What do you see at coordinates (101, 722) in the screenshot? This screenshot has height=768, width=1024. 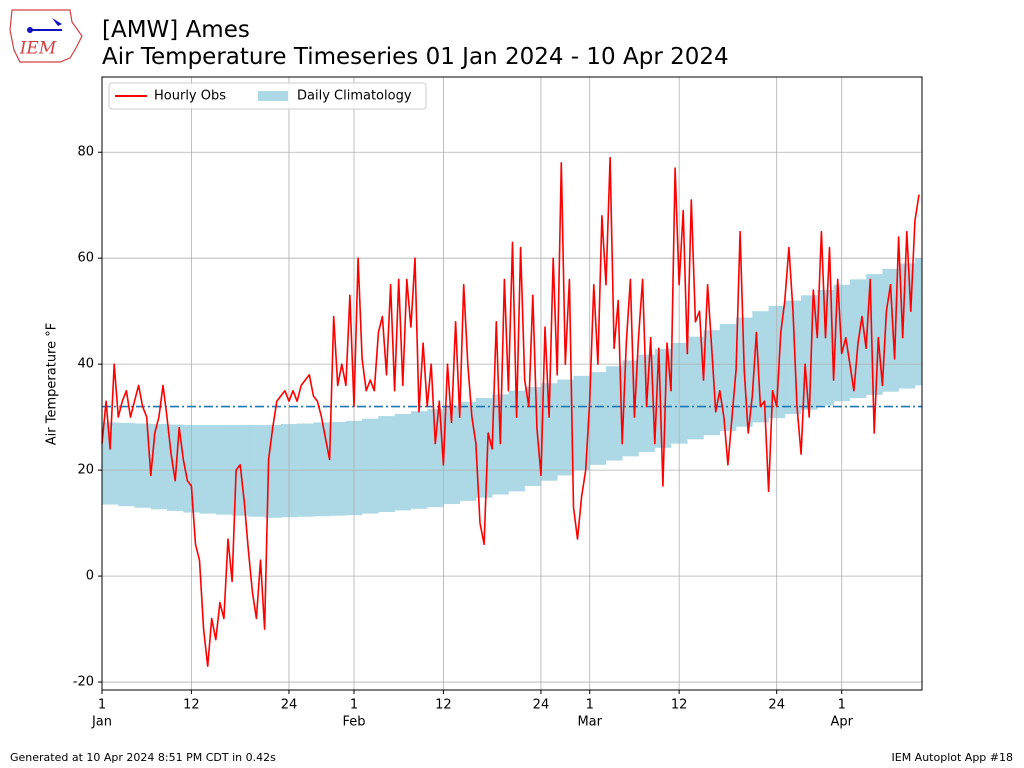 I see `x-month-label: Jan` at bounding box center [101, 722].